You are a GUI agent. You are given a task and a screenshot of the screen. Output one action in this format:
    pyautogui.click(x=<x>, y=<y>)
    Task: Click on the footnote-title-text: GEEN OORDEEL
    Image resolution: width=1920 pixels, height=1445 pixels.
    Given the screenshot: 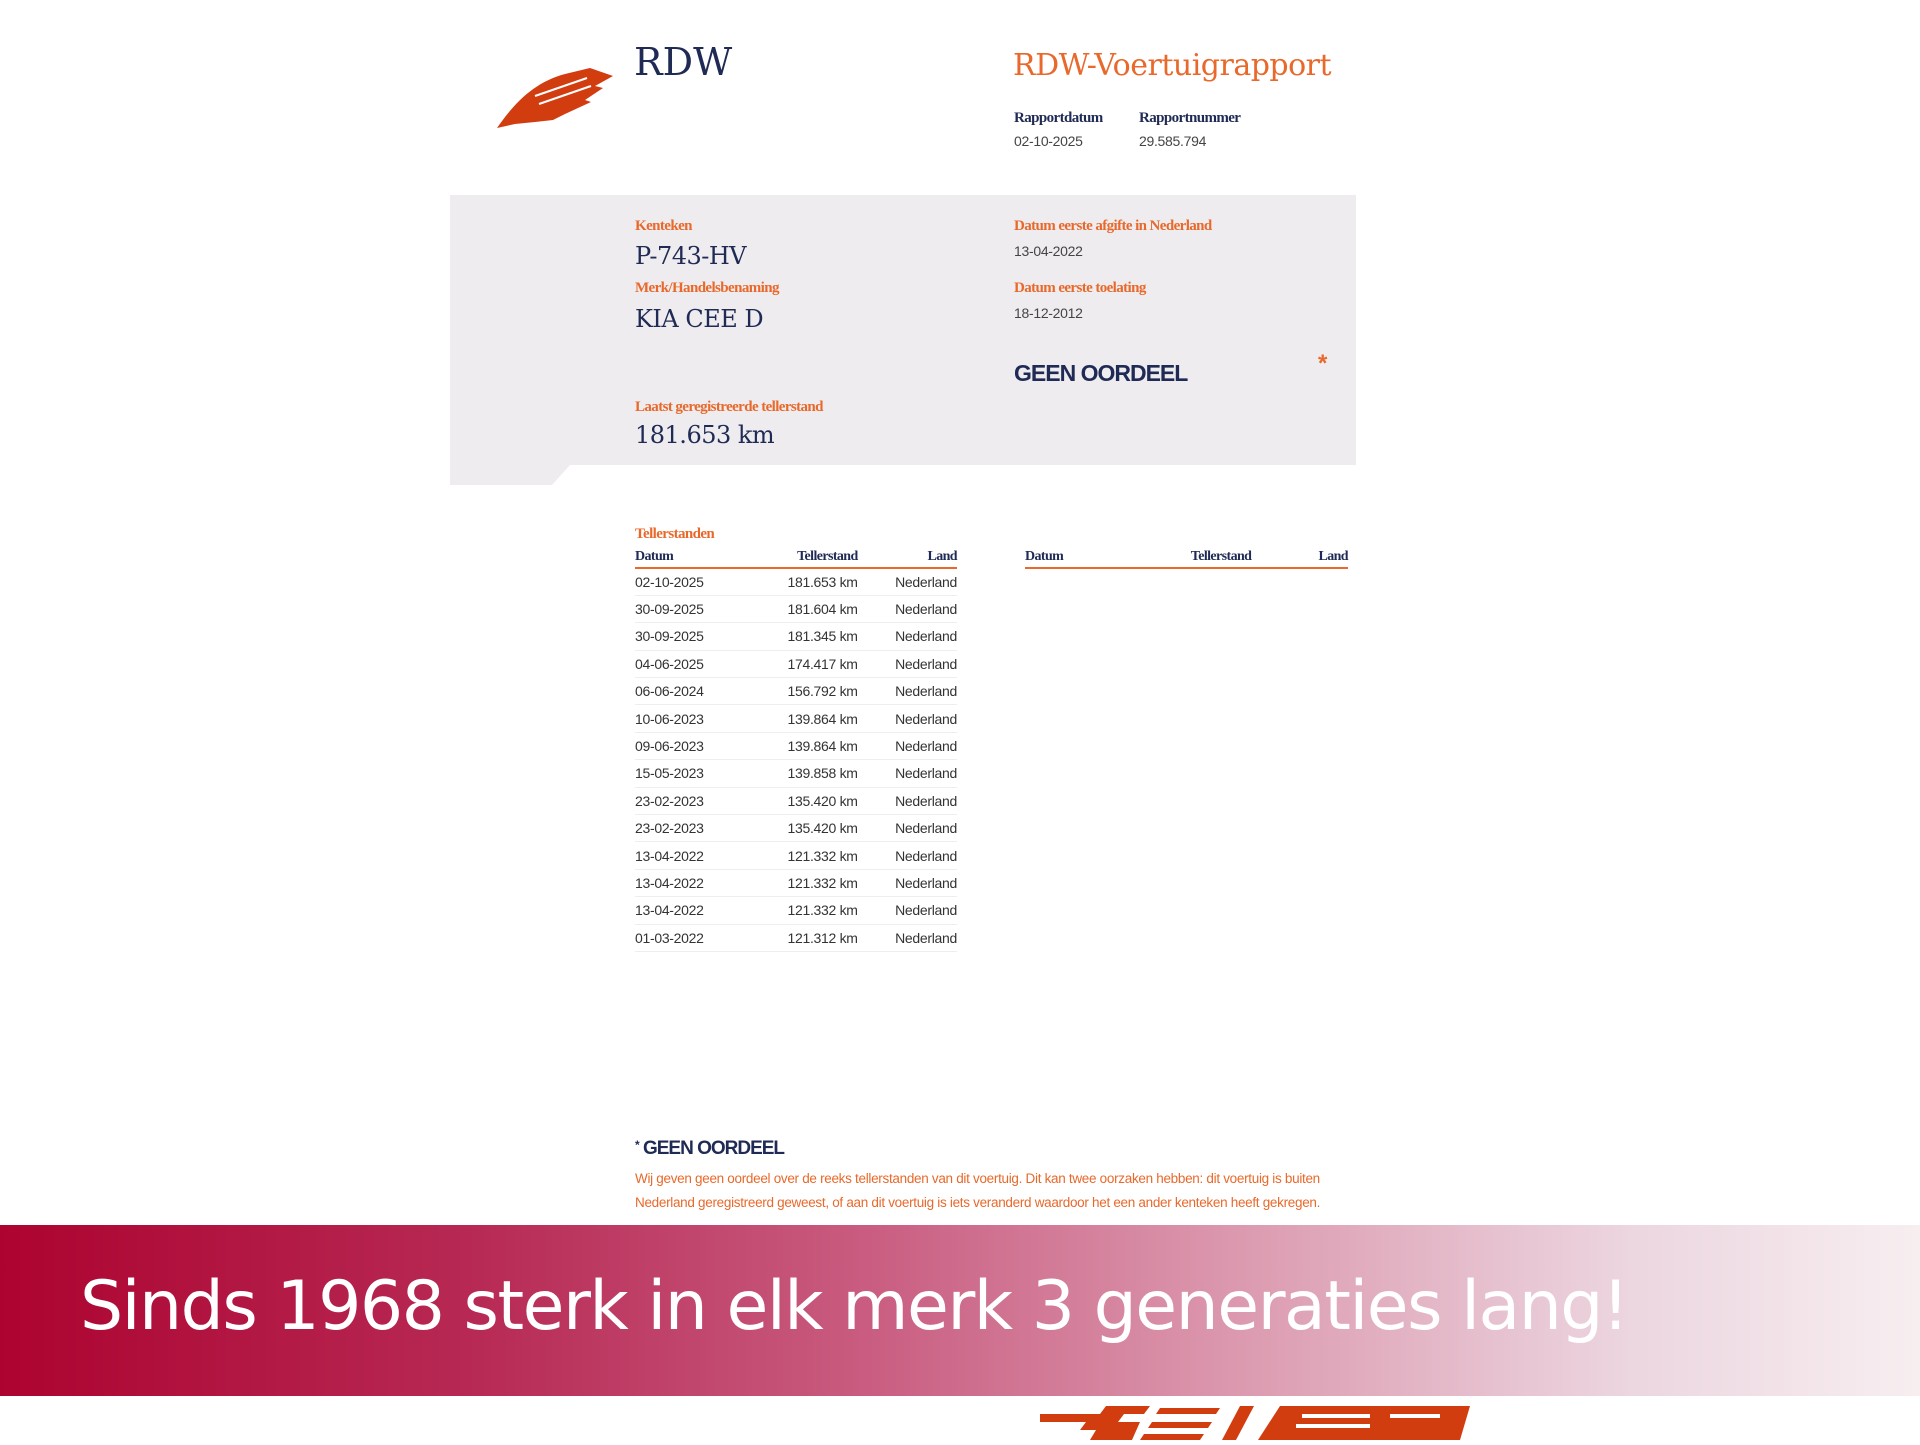 What is the action you would take?
    pyautogui.click(x=713, y=1148)
    